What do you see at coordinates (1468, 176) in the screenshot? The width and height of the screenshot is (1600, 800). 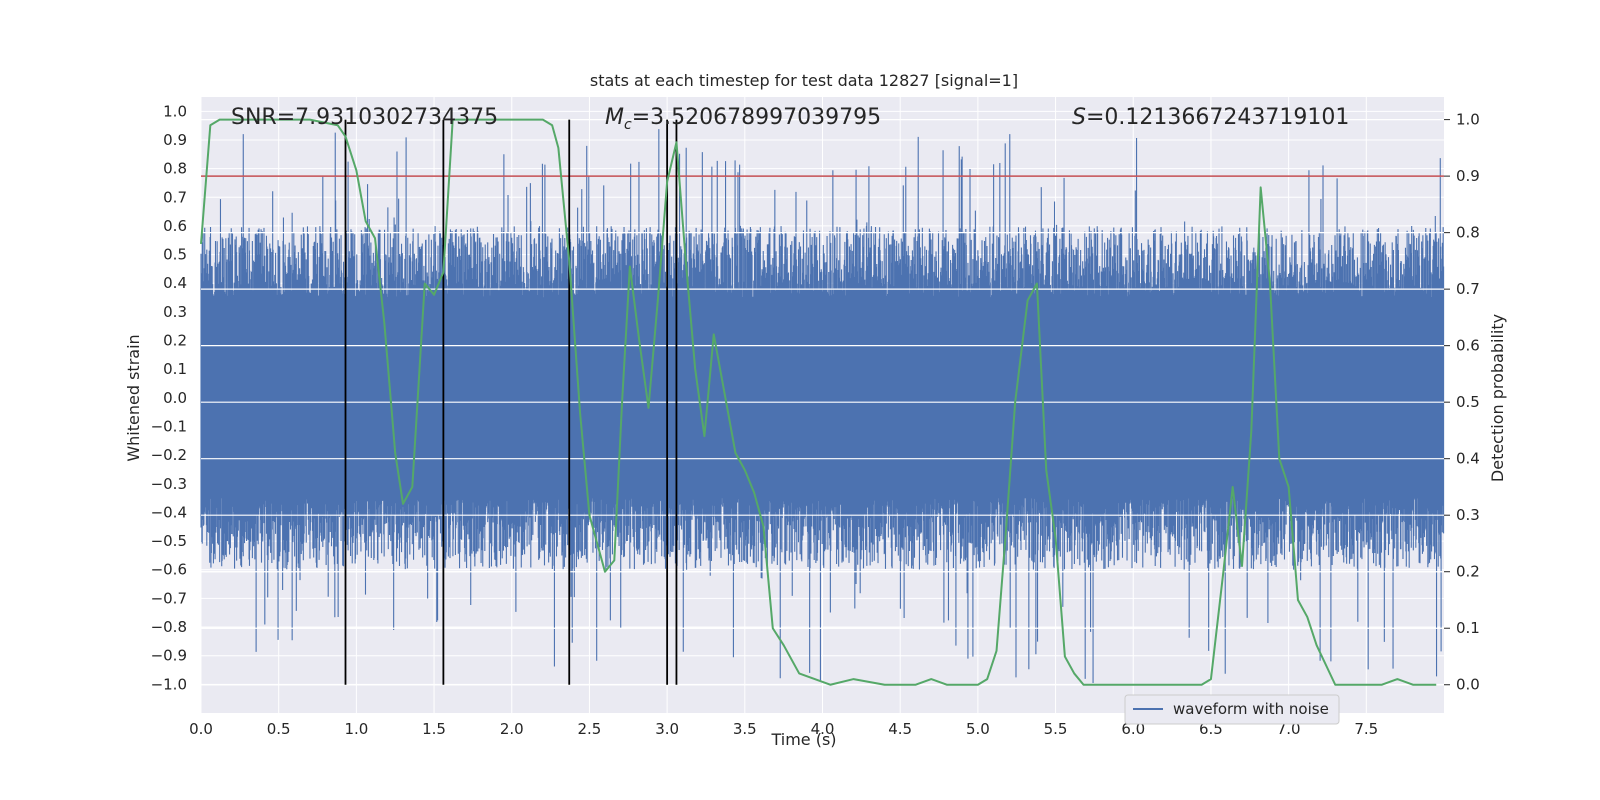 I see `y-tick-label-right: 0.9` at bounding box center [1468, 176].